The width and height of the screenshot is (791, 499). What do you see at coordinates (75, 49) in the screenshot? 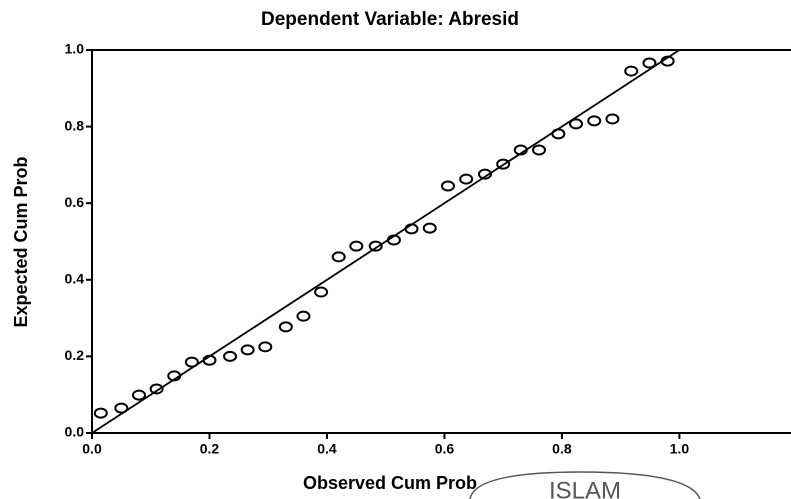
I see `y-tick-label: 1.0` at bounding box center [75, 49].